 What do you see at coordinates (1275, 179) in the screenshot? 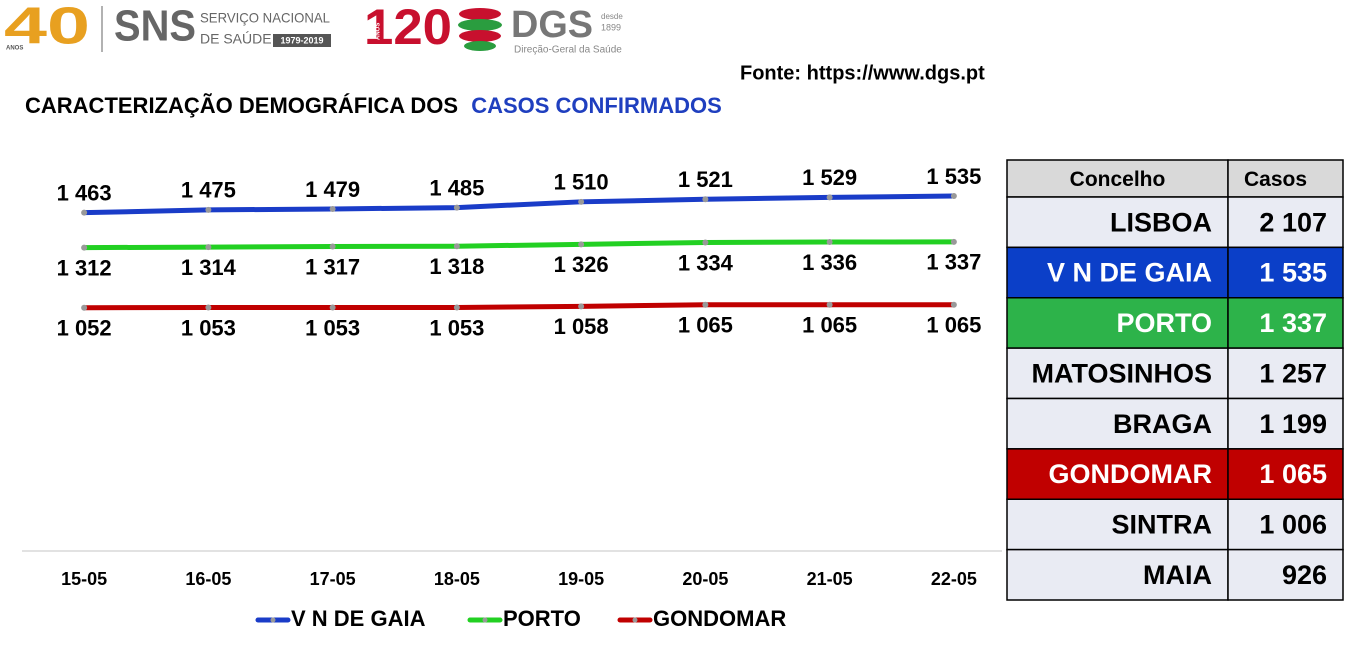
I see `header-text: Casos` at bounding box center [1275, 179].